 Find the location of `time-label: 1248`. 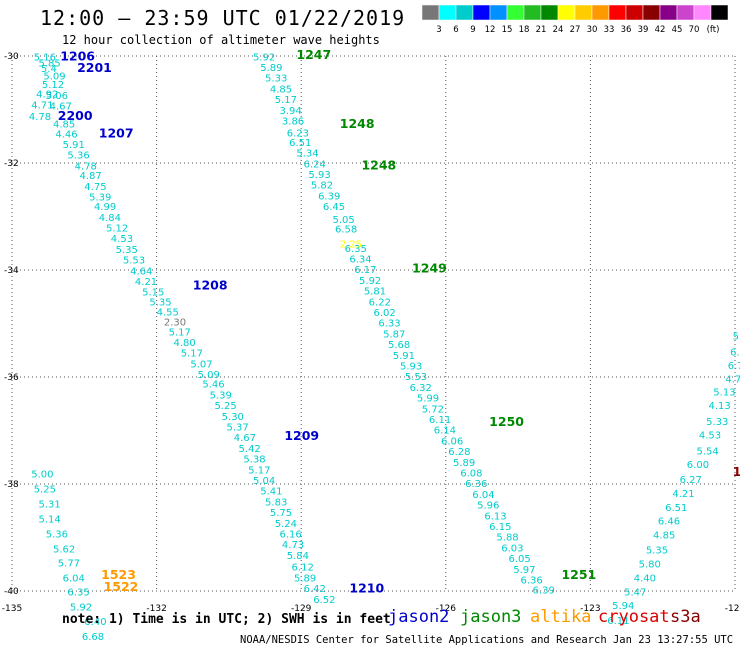

time-label: 1248 is located at coordinates (357, 123).